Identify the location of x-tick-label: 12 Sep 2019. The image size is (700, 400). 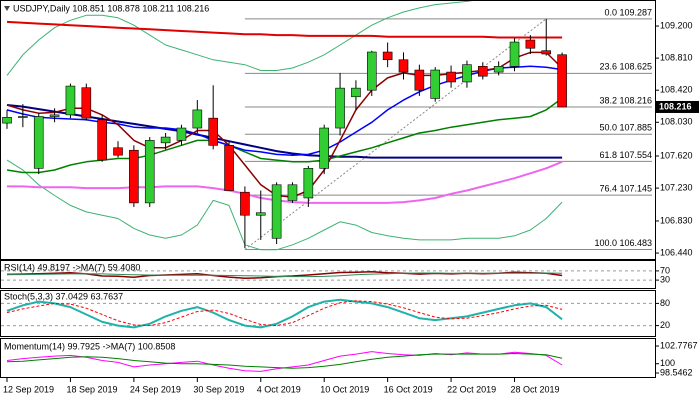
(28, 389).